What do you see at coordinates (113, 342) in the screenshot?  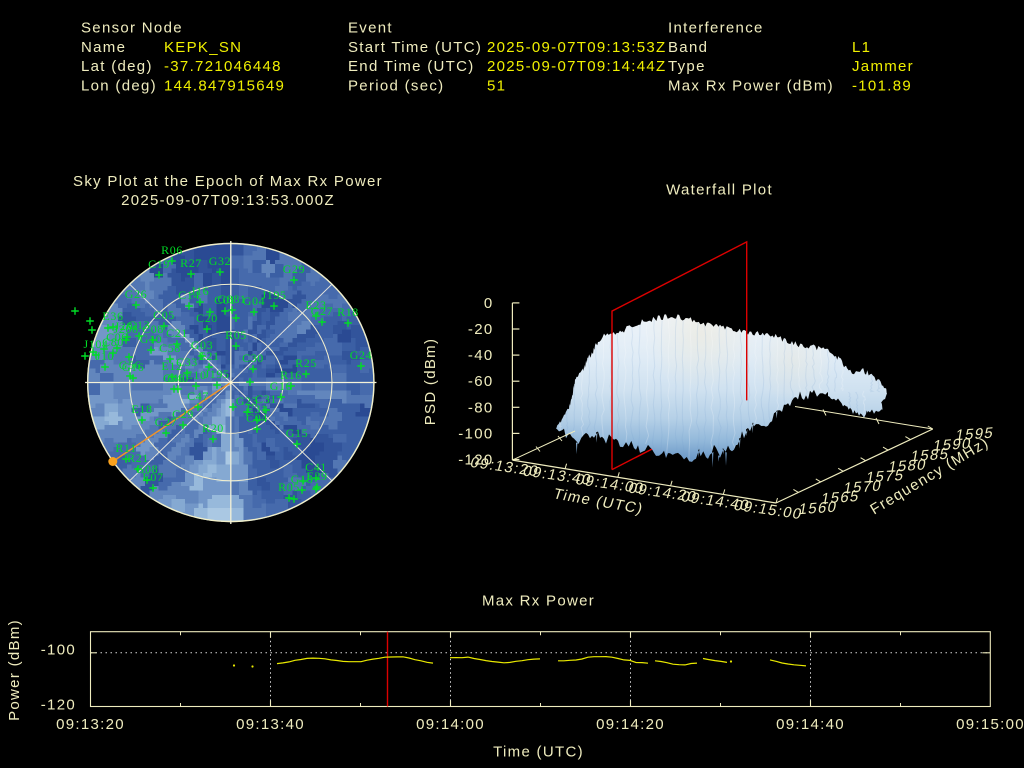 I see `svg-text: C80` at bounding box center [113, 342].